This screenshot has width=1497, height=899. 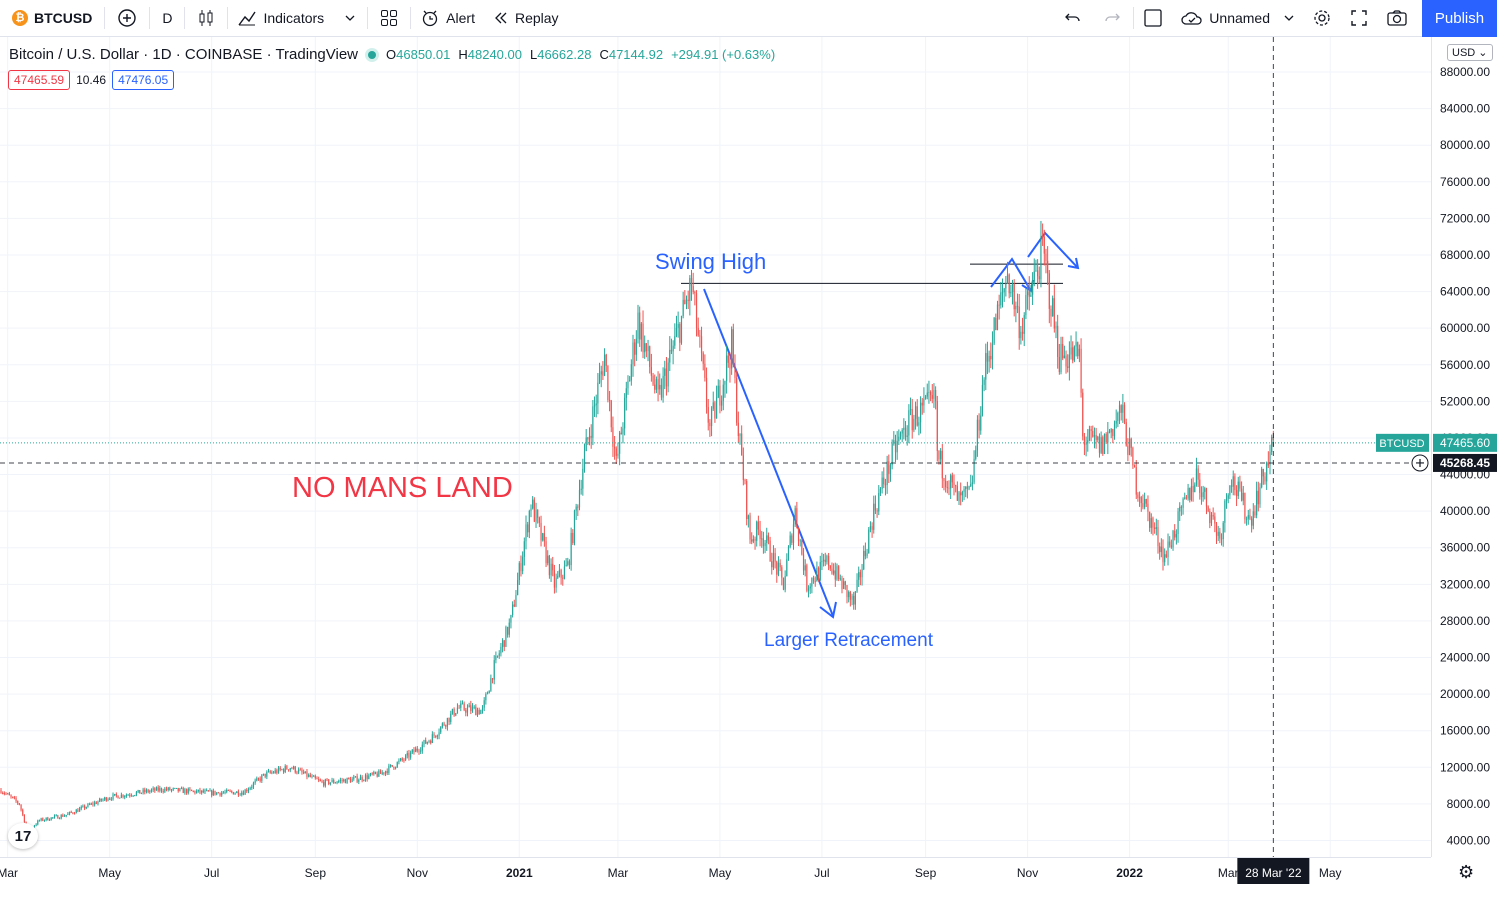 What do you see at coordinates (1459, 18) in the screenshot?
I see `publish-button: Publish` at bounding box center [1459, 18].